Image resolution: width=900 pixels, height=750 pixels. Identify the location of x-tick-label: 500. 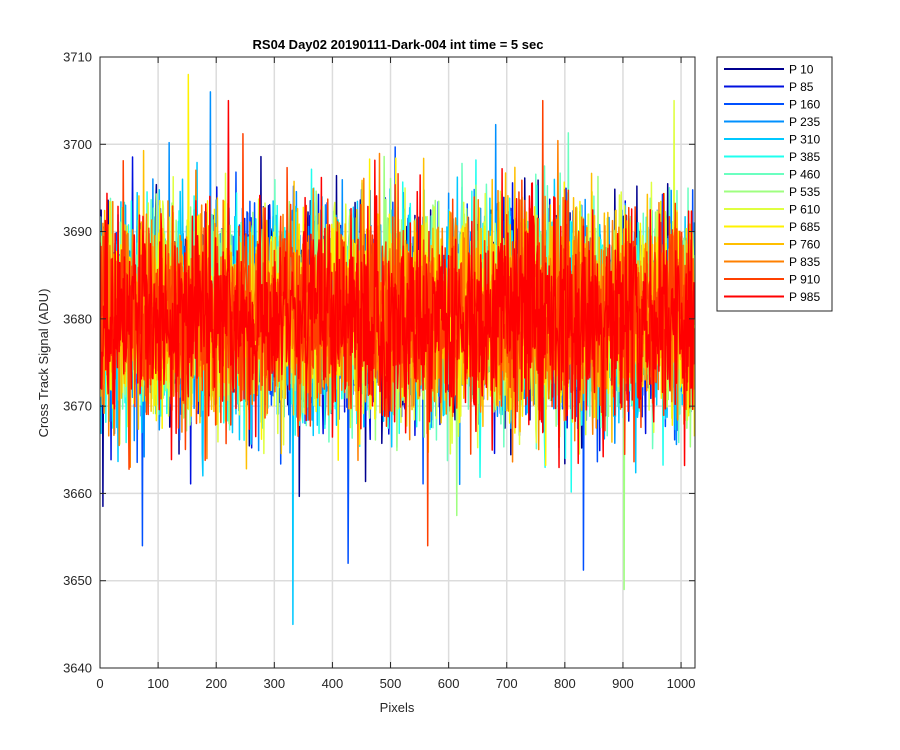
(391, 683).